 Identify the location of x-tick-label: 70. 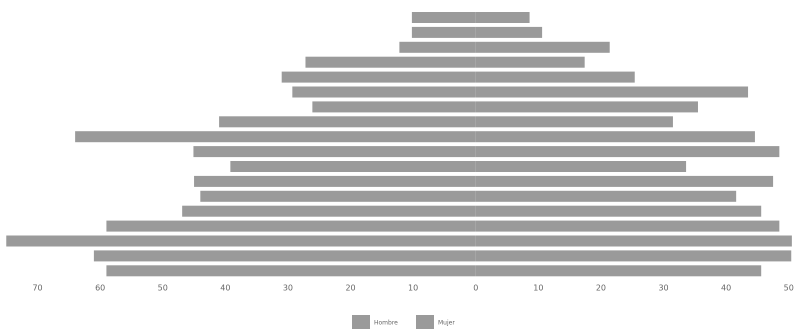
(37, 288).